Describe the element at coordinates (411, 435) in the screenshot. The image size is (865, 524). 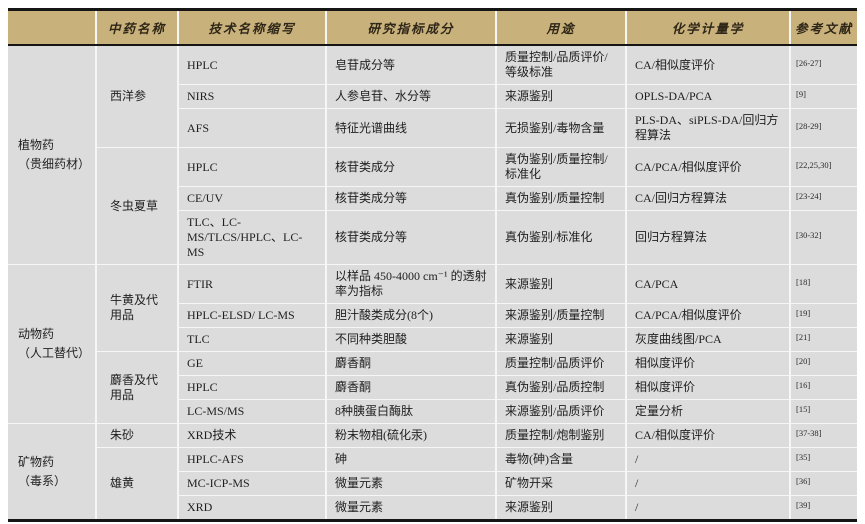
I see `indicator-cell: 粉末物相(硫化汞)` at that location.